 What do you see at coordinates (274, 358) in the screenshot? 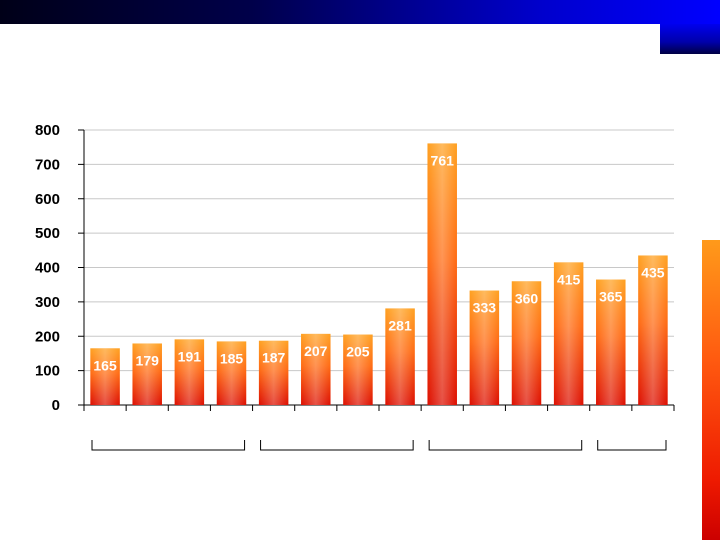
I see `data-label: 187` at bounding box center [274, 358].